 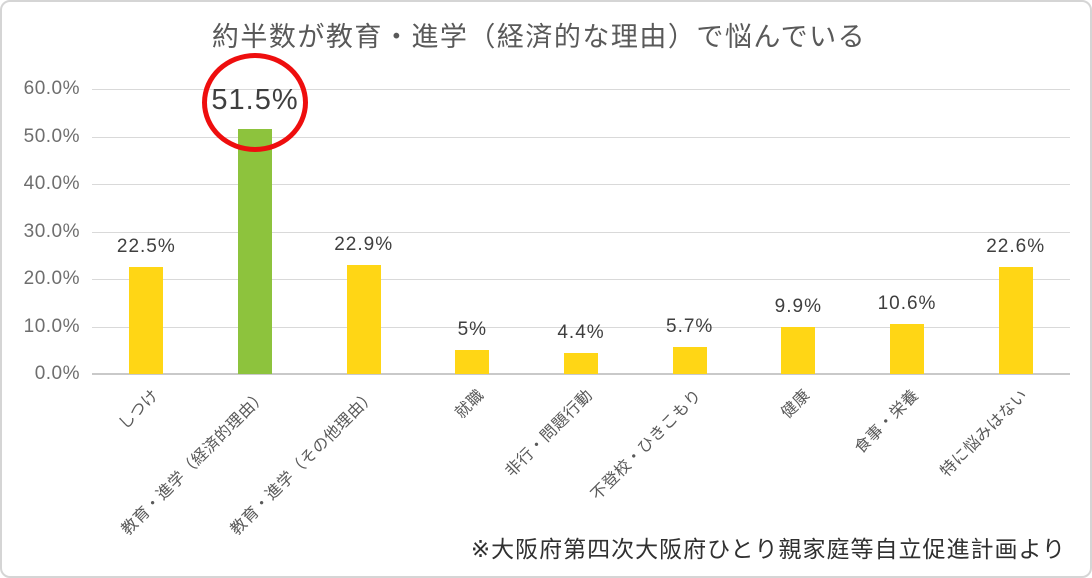 What do you see at coordinates (984, 433) in the screenshot?
I see `x-axis-category-label: 特に悩みはない` at bounding box center [984, 433].